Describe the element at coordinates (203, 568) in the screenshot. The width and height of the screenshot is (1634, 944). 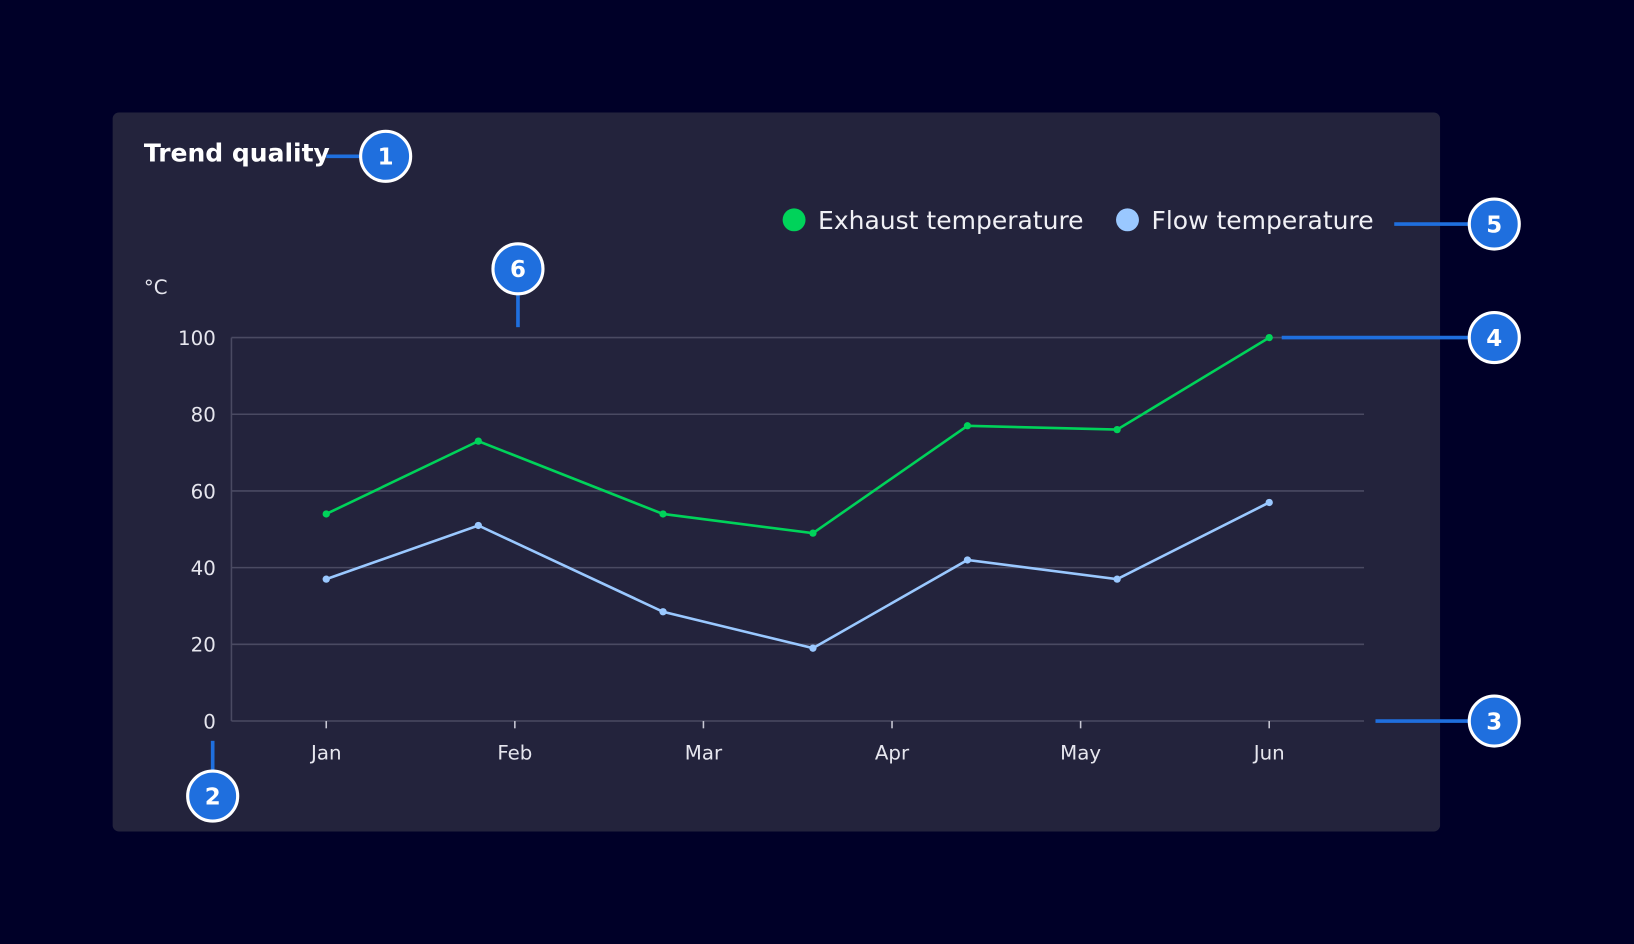
I see `y-tick-label: 40` at that location.